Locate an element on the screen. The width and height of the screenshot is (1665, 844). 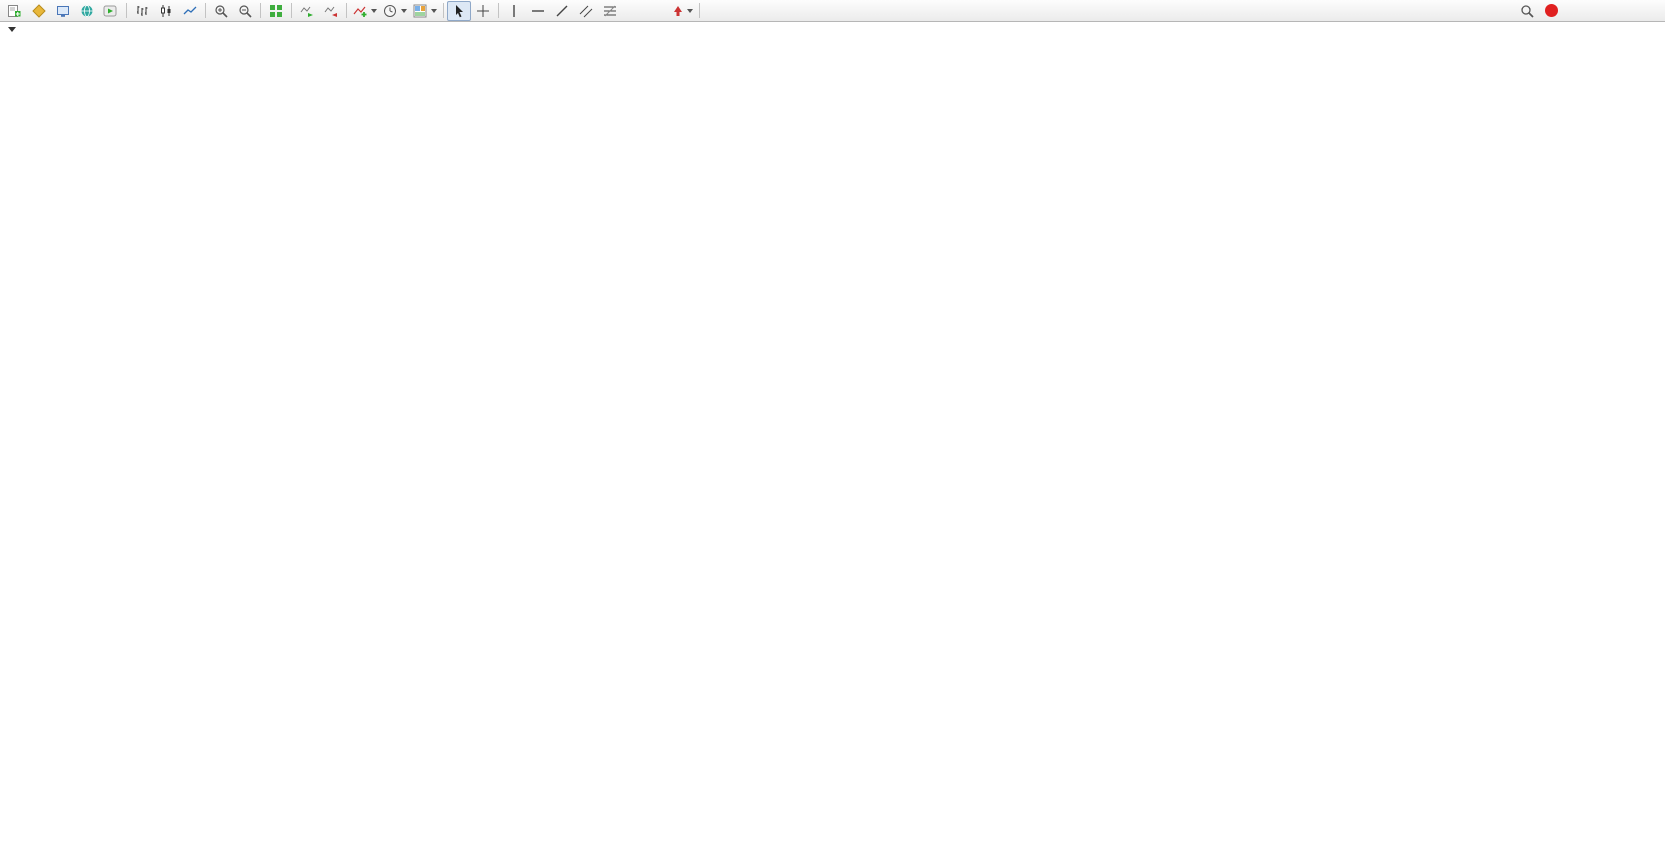
zoom-in-icon is located at coordinates (221, 11).